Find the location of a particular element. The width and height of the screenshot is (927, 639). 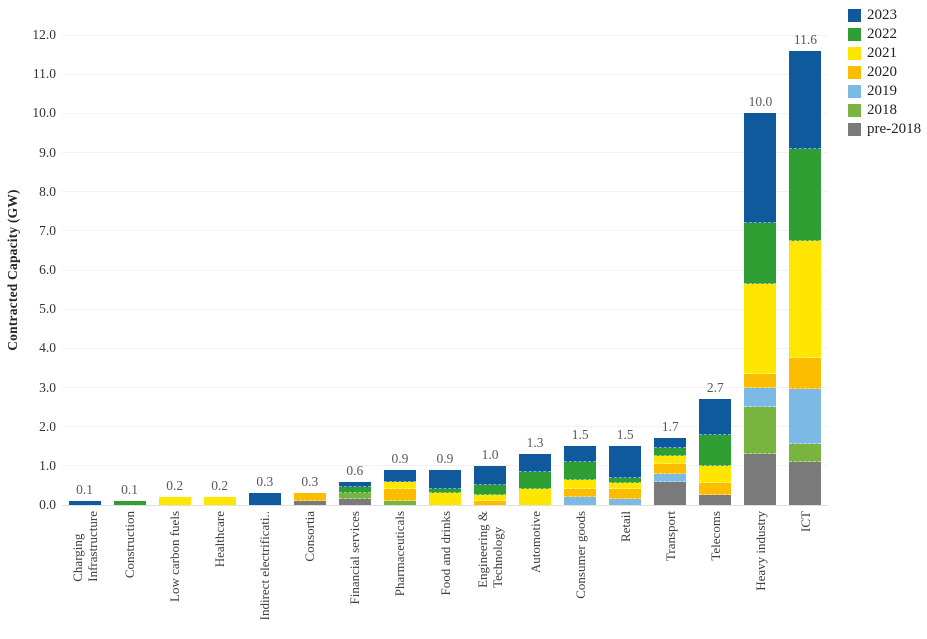

bar-group: 0.2 is located at coordinates (219, 270).